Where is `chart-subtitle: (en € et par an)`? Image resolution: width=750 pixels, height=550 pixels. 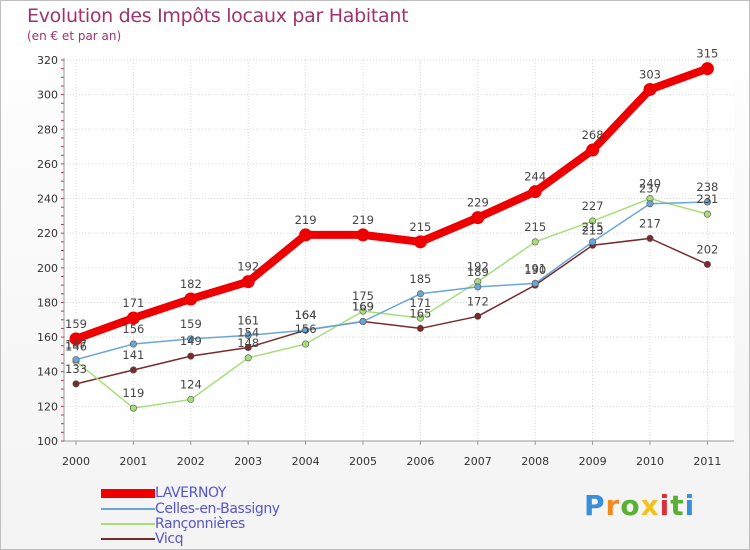 chart-subtitle: (en € et par an) is located at coordinates (74, 36).